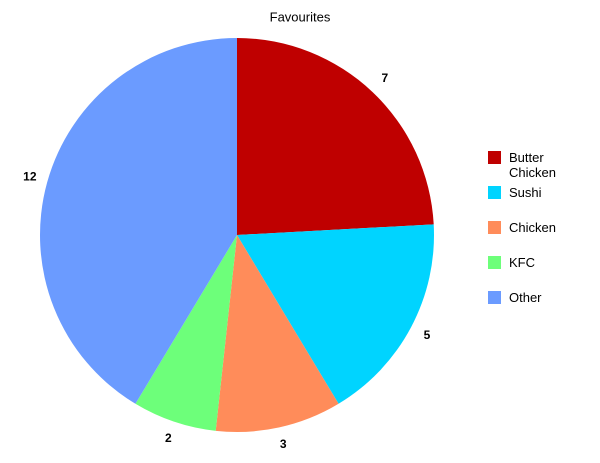  I want to click on legend-label: KFC, so click(522, 262).